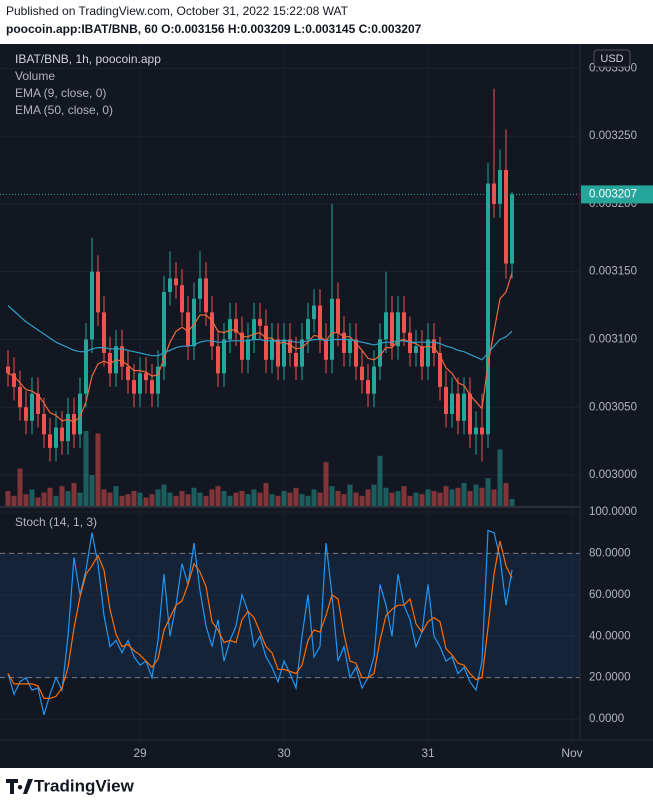 This screenshot has width=653, height=804. What do you see at coordinates (610, 553) in the screenshot?
I see `y-tick-label: 80.0000` at bounding box center [610, 553].